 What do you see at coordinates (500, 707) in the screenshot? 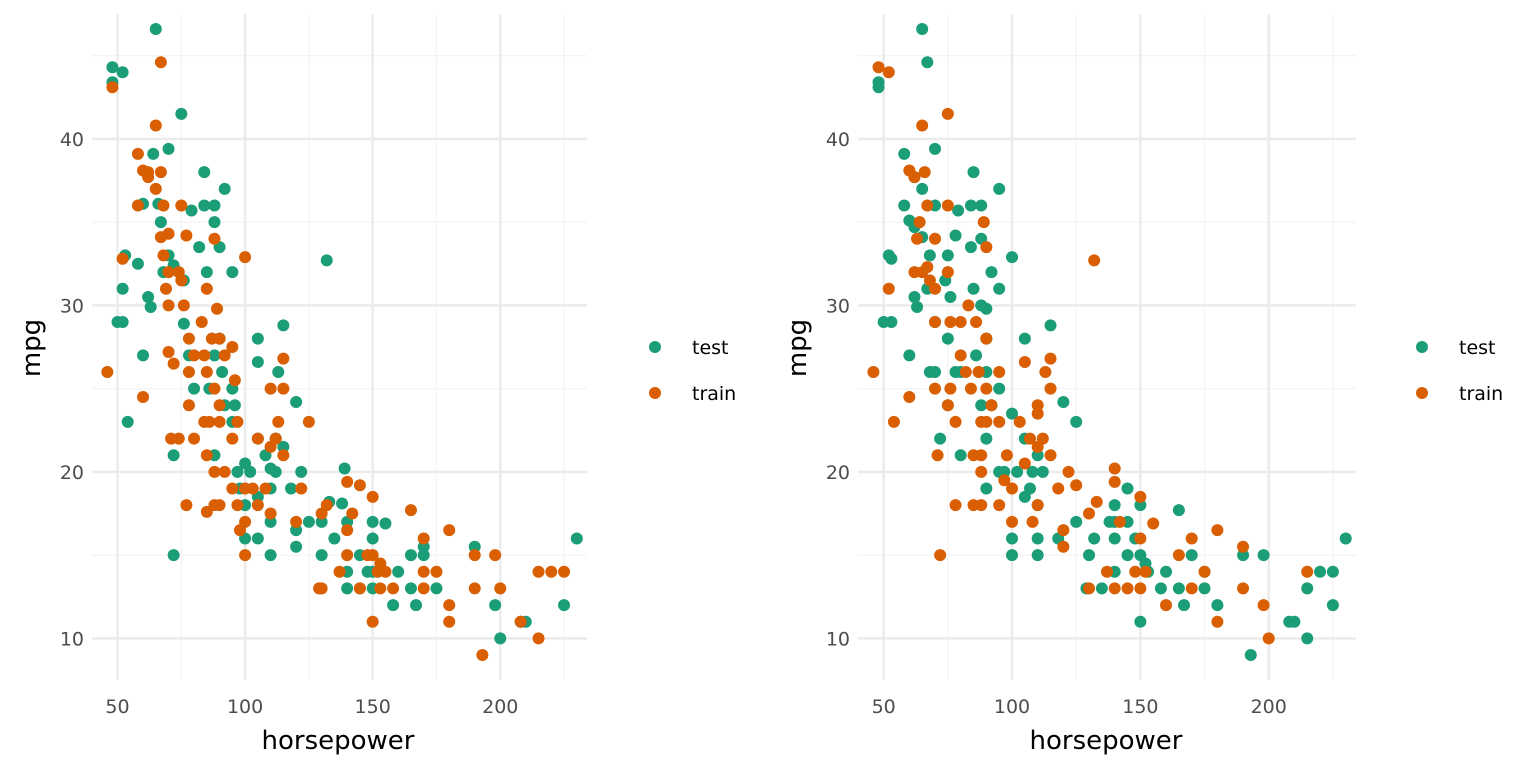
I see `x-tick-label-left: 200` at bounding box center [500, 707].